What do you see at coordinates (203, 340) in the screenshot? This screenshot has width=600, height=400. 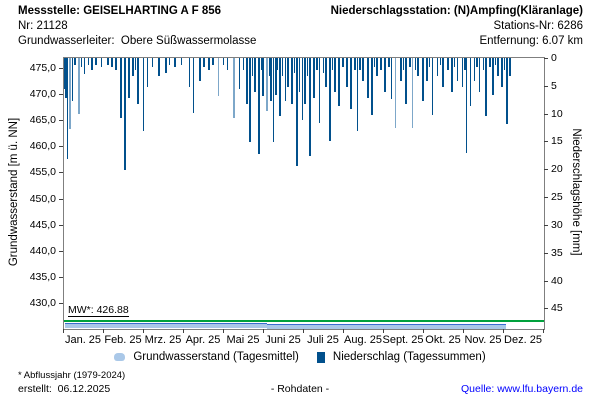 I see `x-tick-label: Apr. 25` at bounding box center [203, 340].